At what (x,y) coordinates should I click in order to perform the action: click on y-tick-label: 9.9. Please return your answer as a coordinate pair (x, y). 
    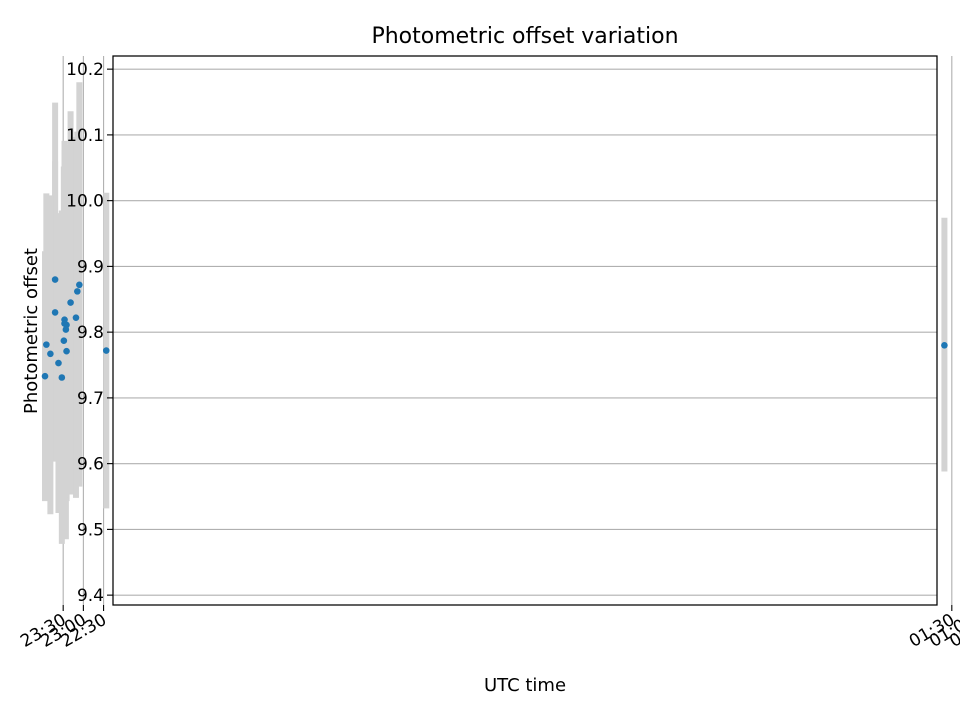
    Looking at the image, I should click on (90, 267).